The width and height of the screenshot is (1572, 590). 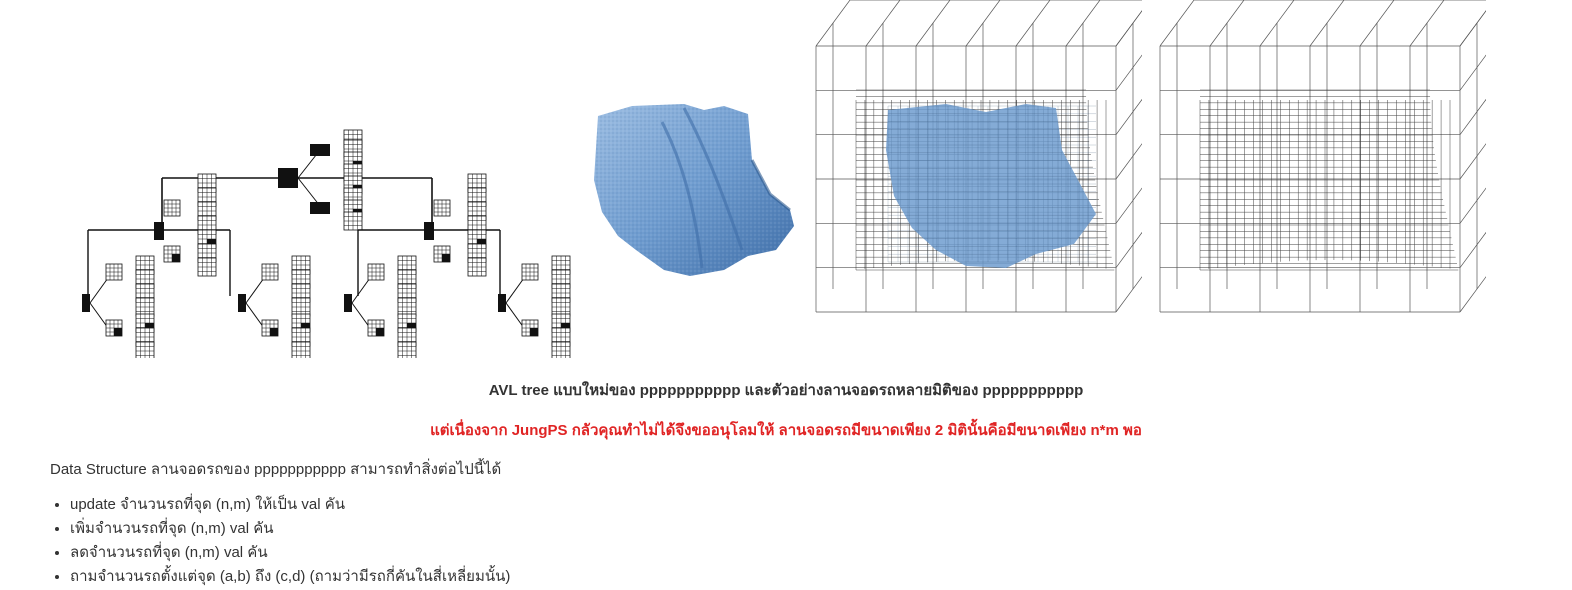 I want to click on octree-grid-with-shape, so click(x=978, y=156).